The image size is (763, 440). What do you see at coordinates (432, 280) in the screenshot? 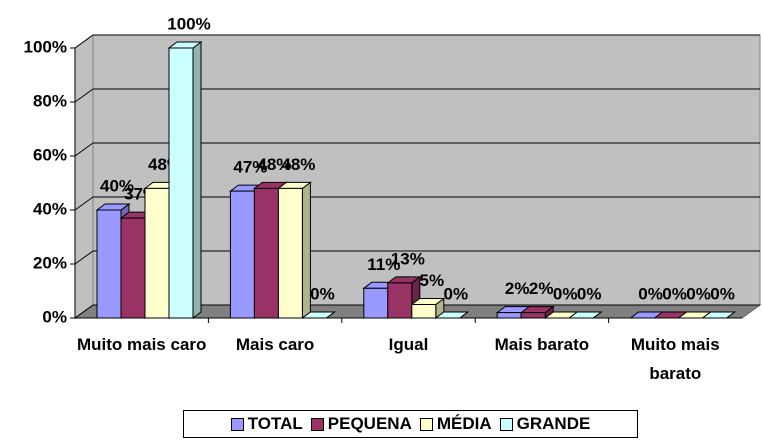
I see `data-label: 5%` at bounding box center [432, 280].